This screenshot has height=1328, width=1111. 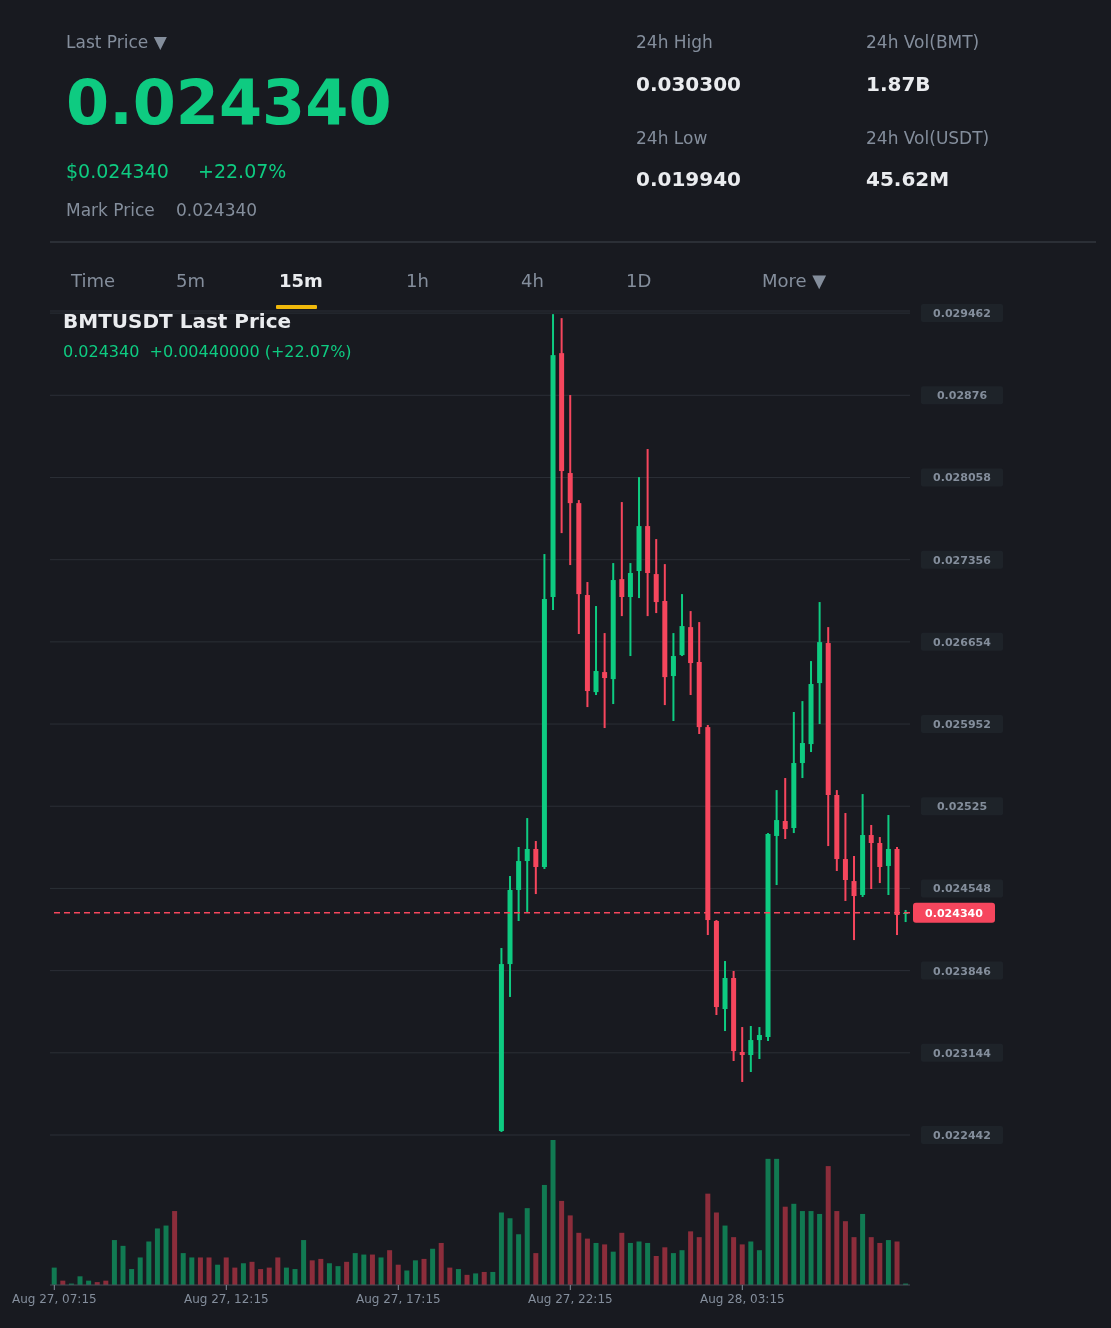 I want to click on y-tick-label: 0.02525, so click(x=962, y=807).